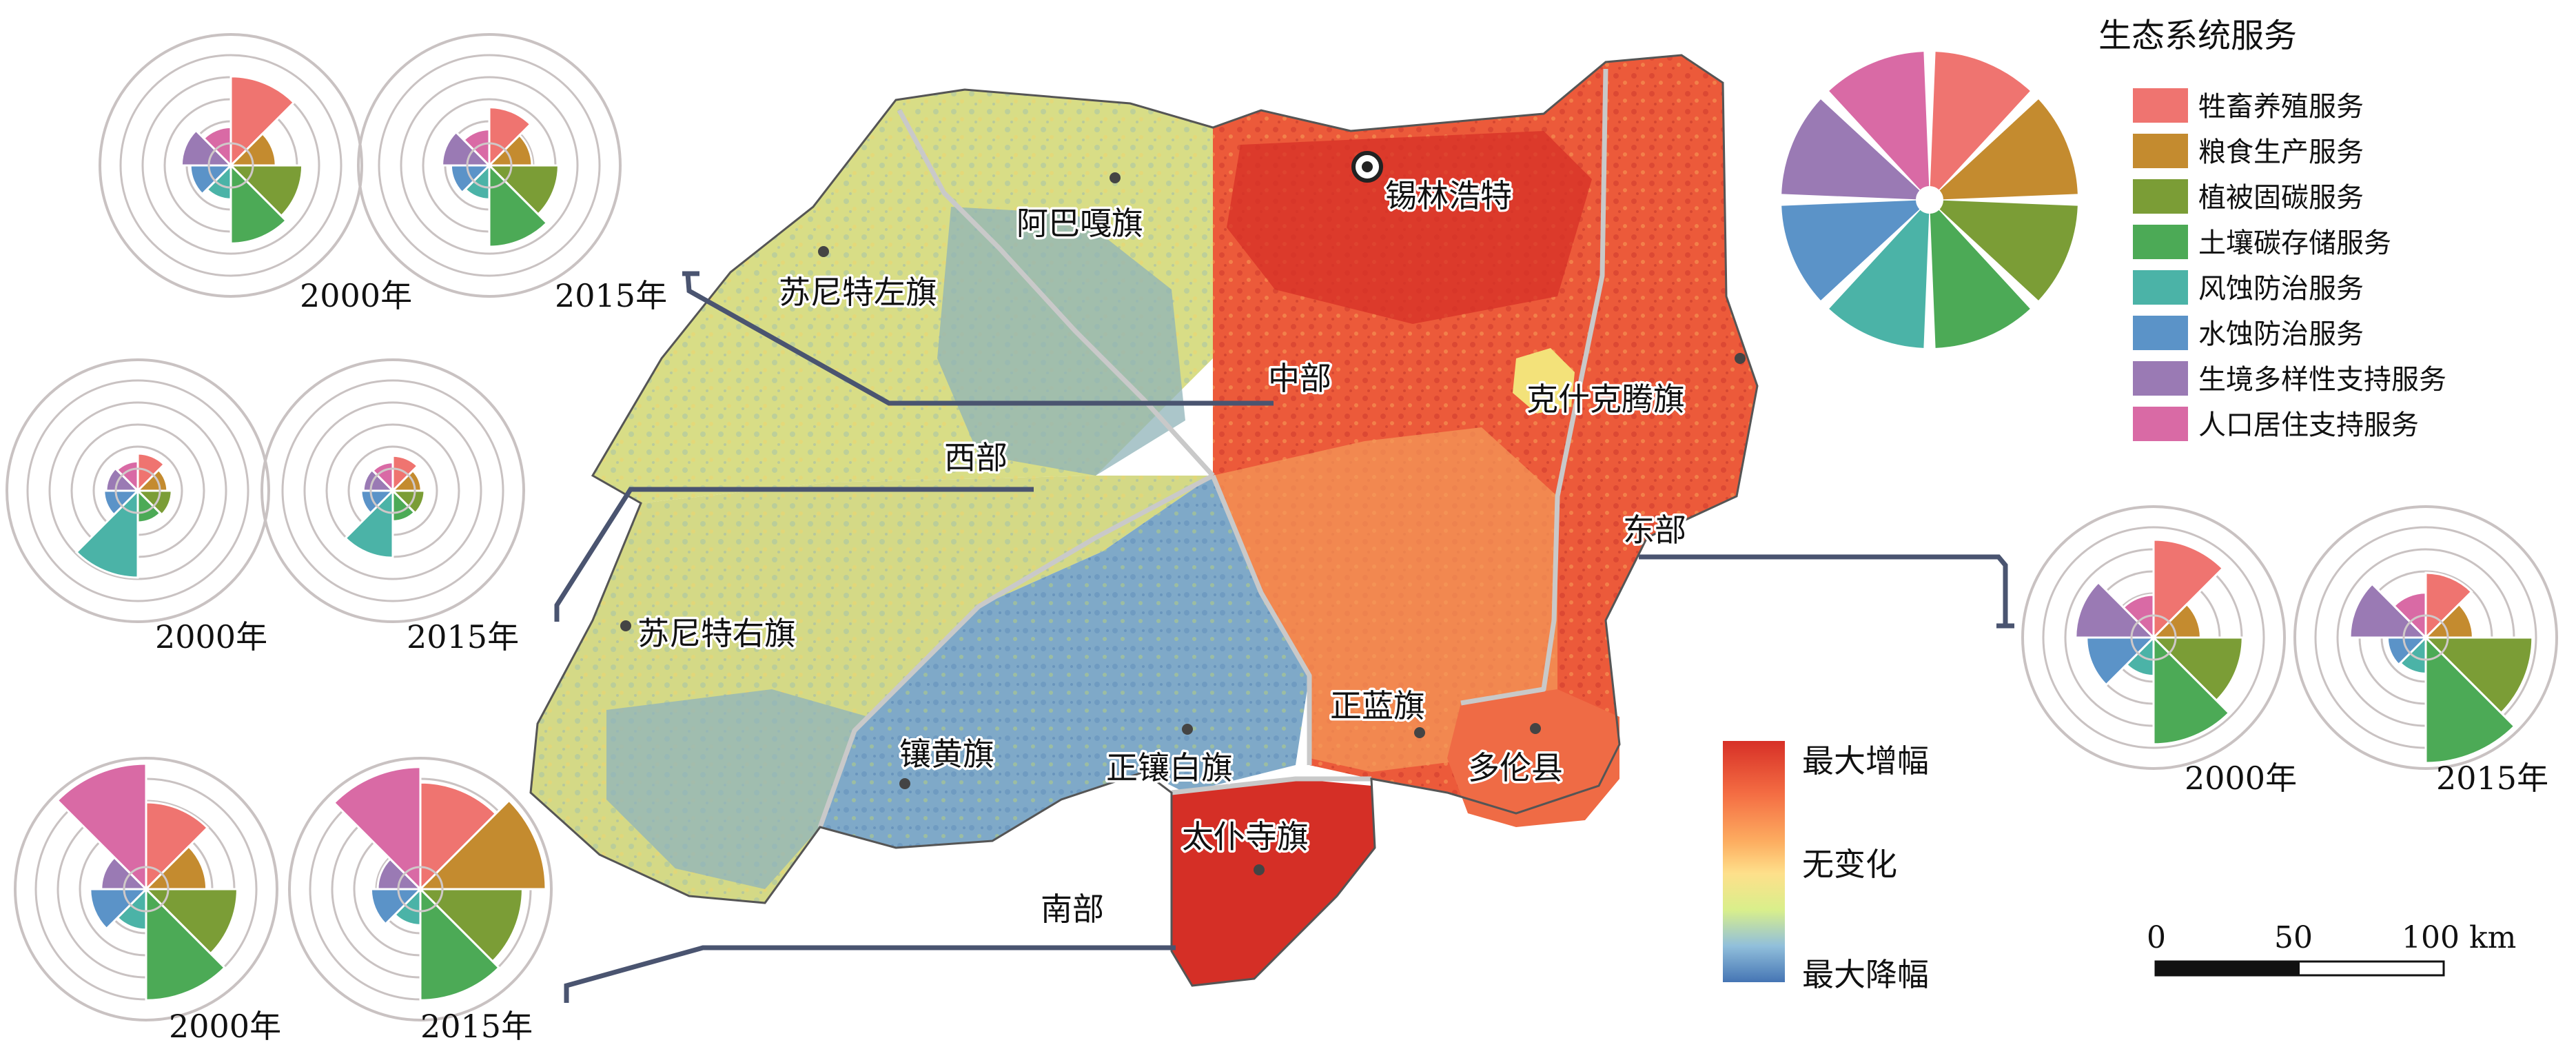 This screenshot has height=1058, width=2576. Describe the element at coordinates (225, 1026) in the screenshot. I see `year-south-2000: 2000年` at that location.